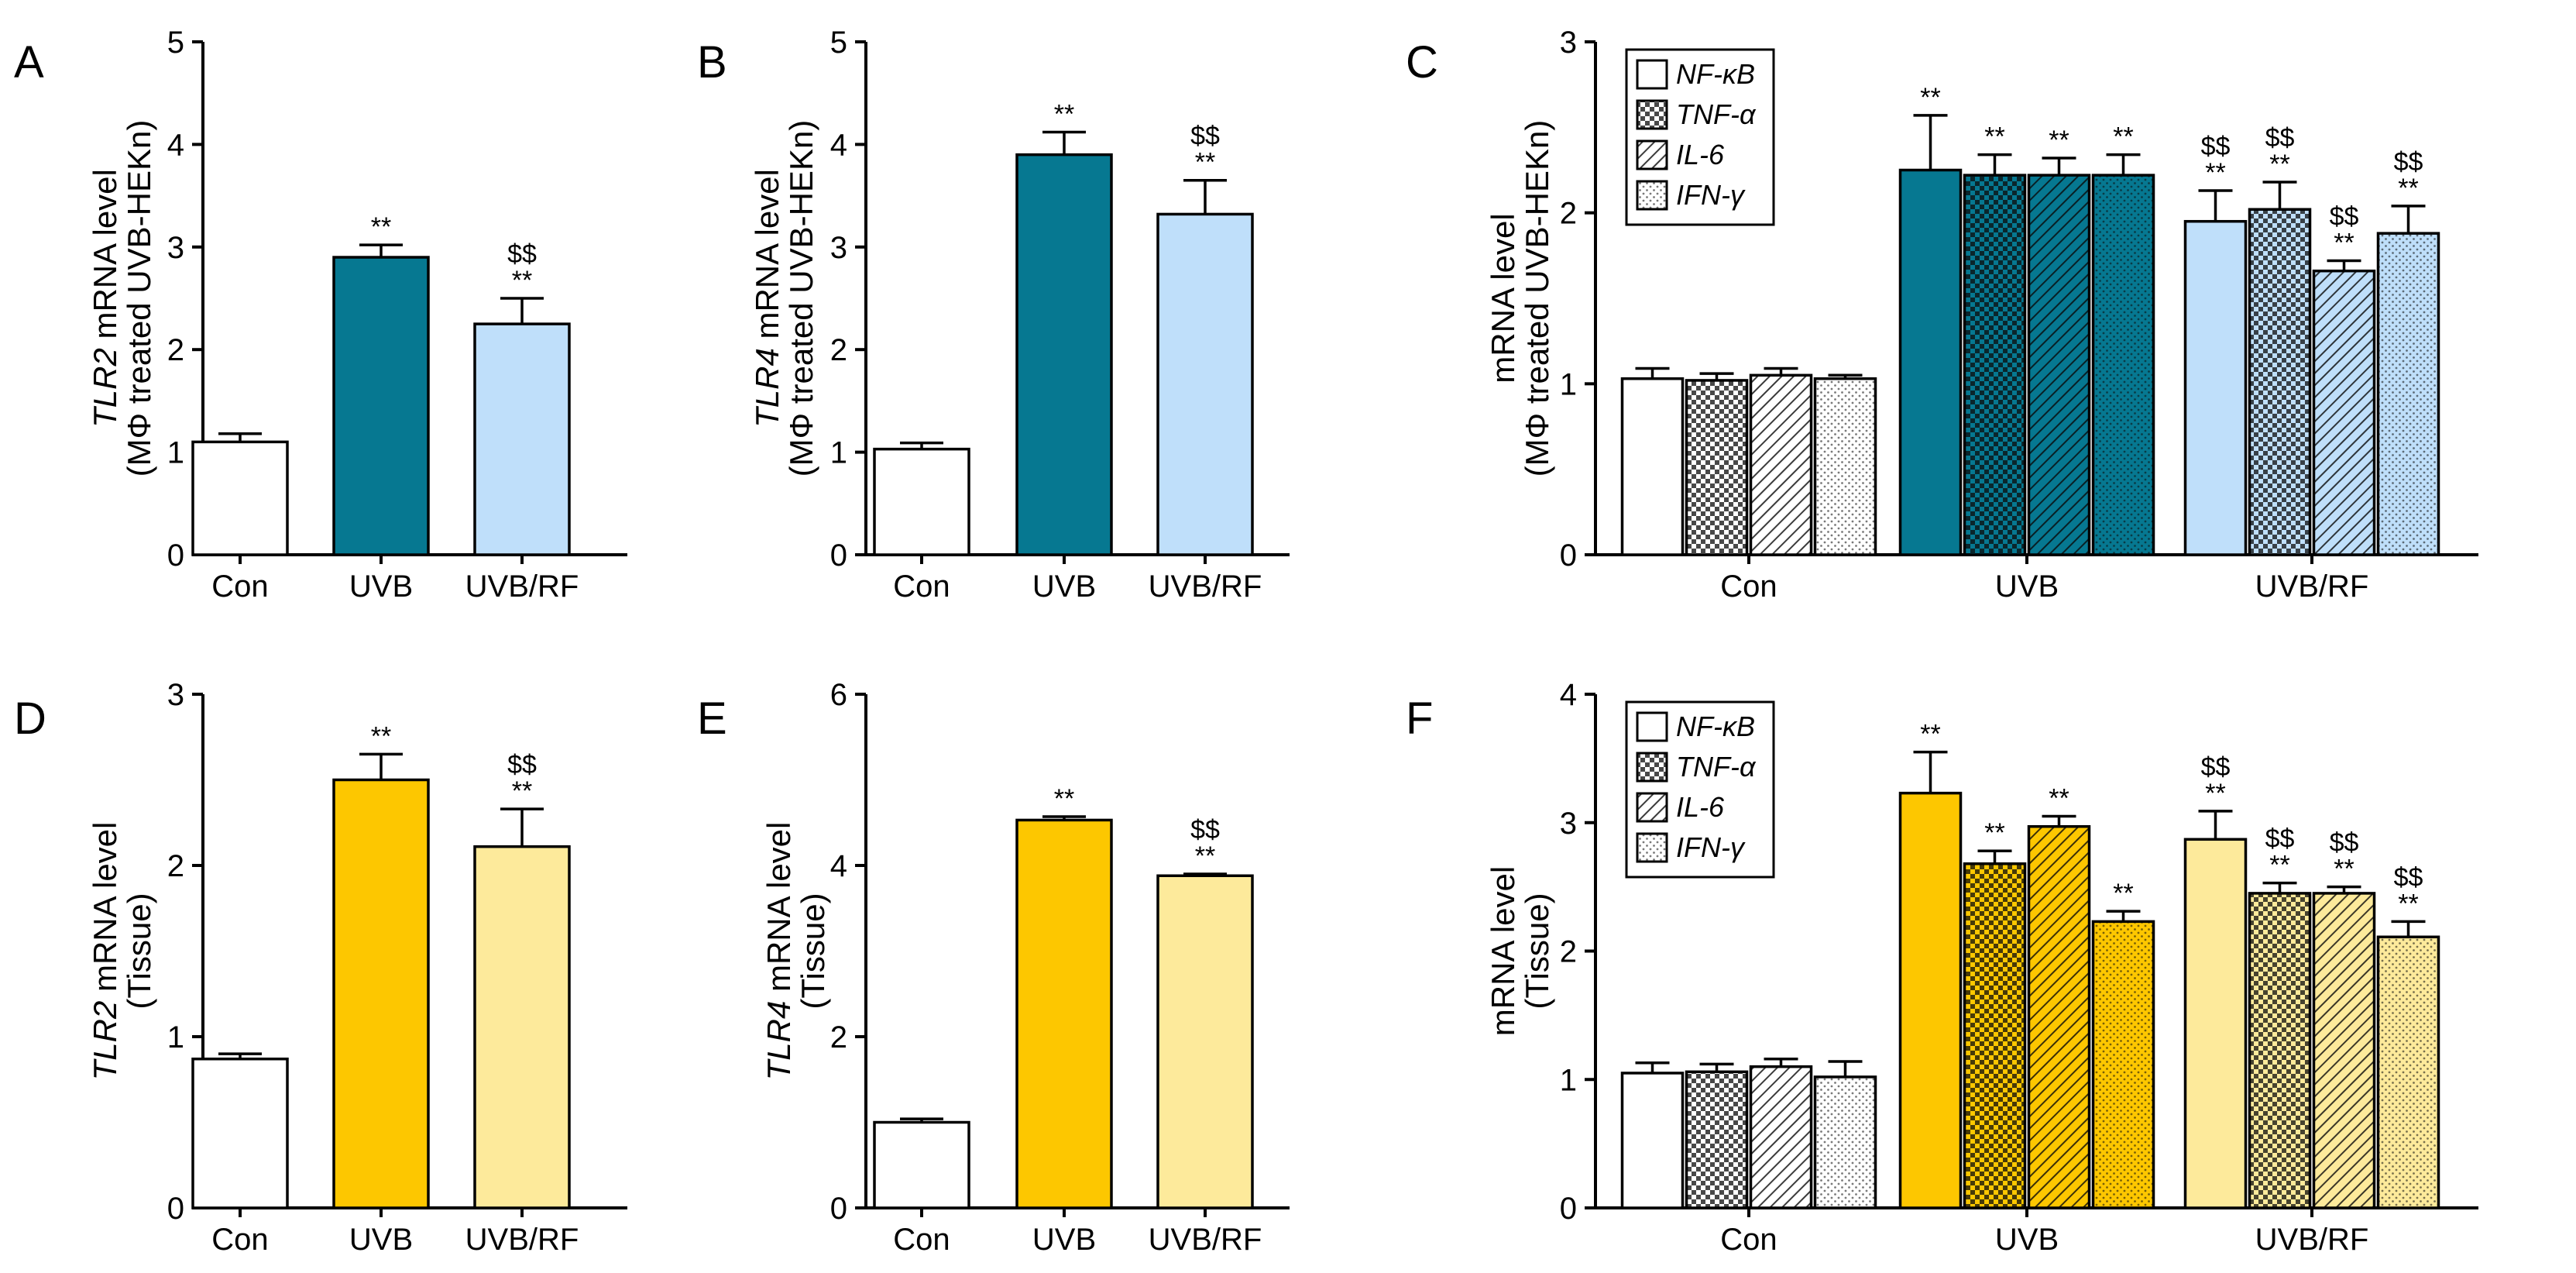 The image size is (2576, 1273). What do you see at coordinates (1715, 726) in the screenshot?
I see `legend-label: NF-κB` at bounding box center [1715, 726].